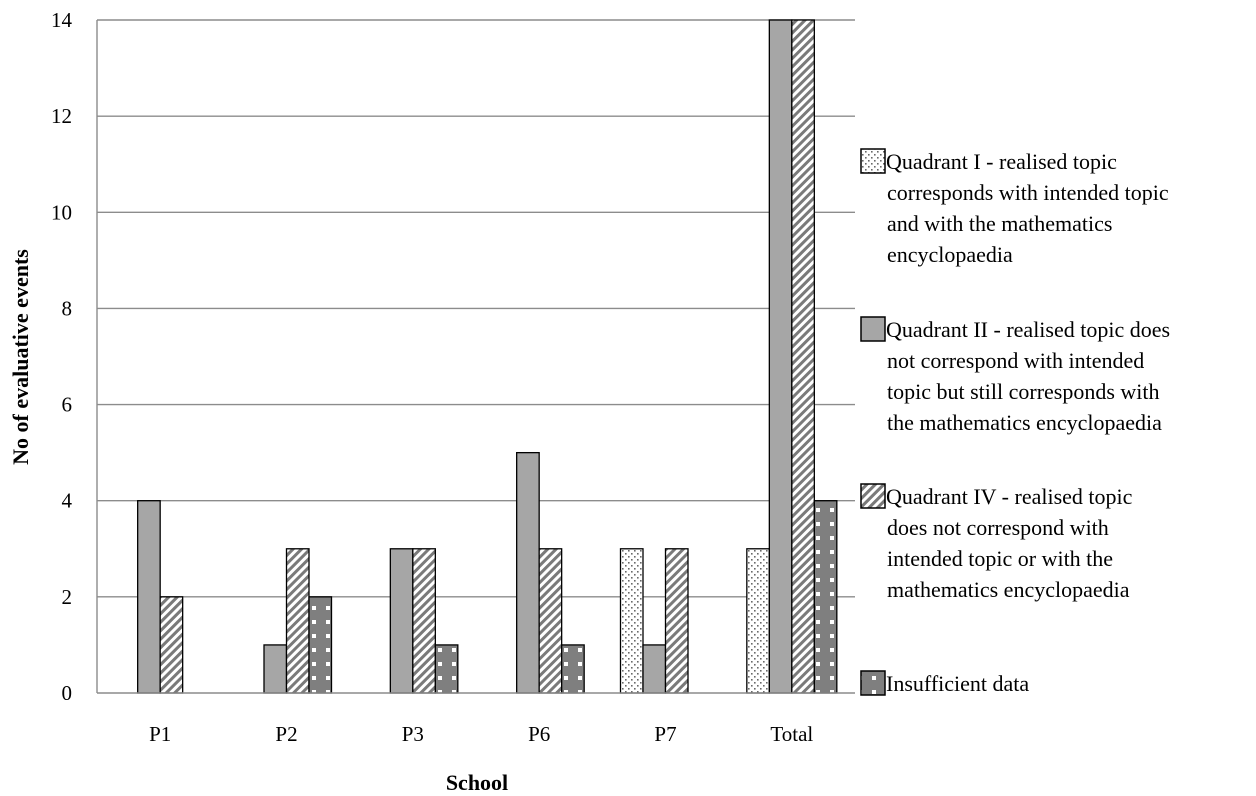 The image size is (1256, 796). Describe the element at coordinates (160, 734) in the screenshot. I see `x-tick-label: P1` at that location.